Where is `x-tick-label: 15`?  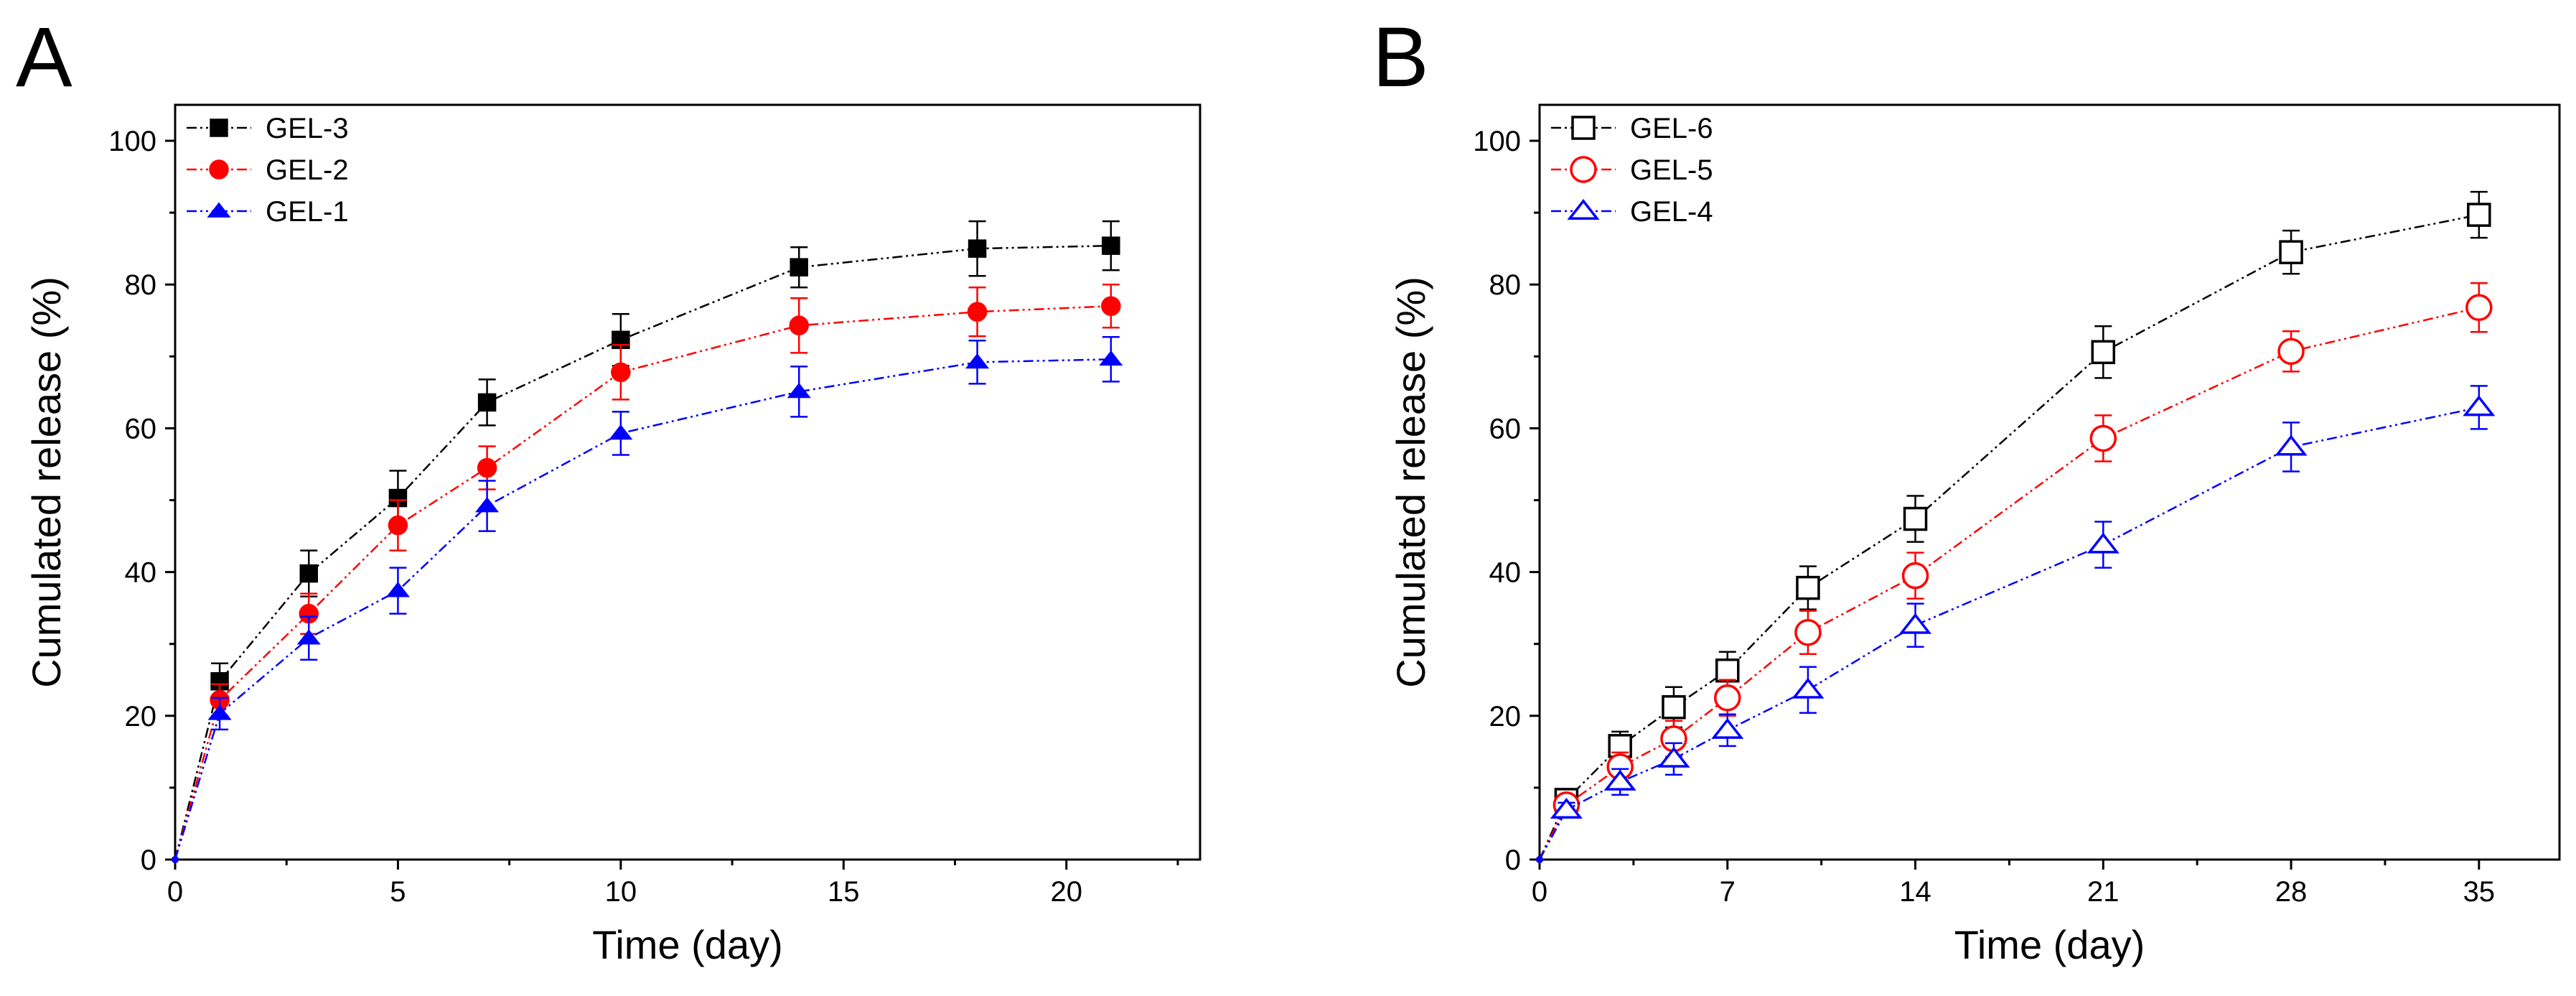
x-tick-label: 15 is located at coordinates (844, 892).